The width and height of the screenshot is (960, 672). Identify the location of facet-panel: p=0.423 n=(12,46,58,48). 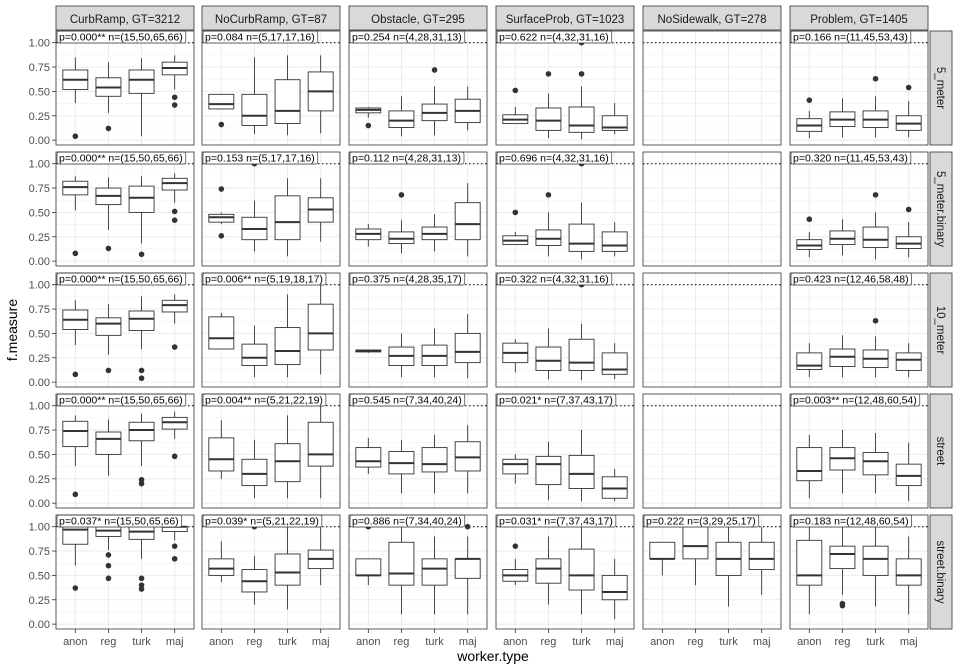
(859, 330).